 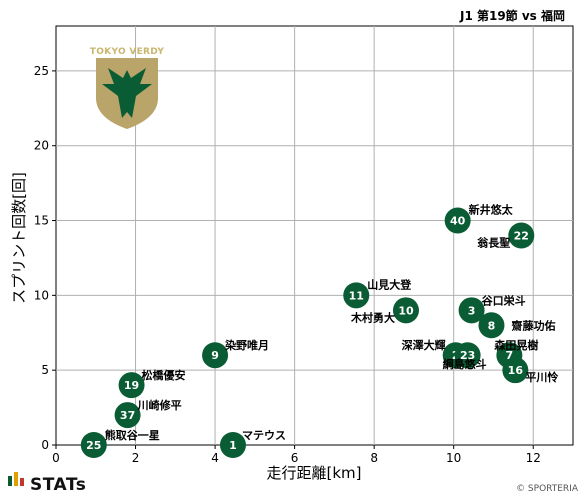 What do you see at coordinates (389, 284) in the screenshot?
I see `player-name-label: 山見大登` at bounding box center [389, 284].